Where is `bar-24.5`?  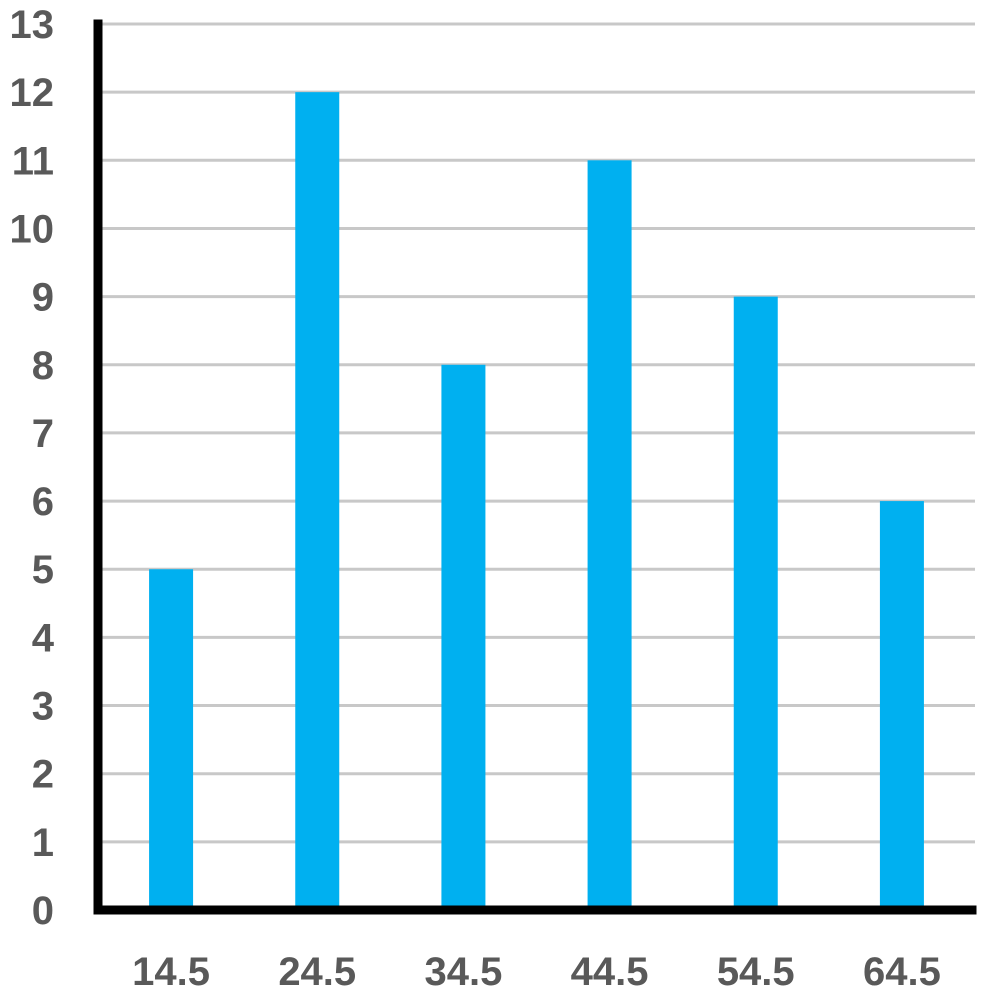 bar-24.5 is located at coordinates (317, 501).